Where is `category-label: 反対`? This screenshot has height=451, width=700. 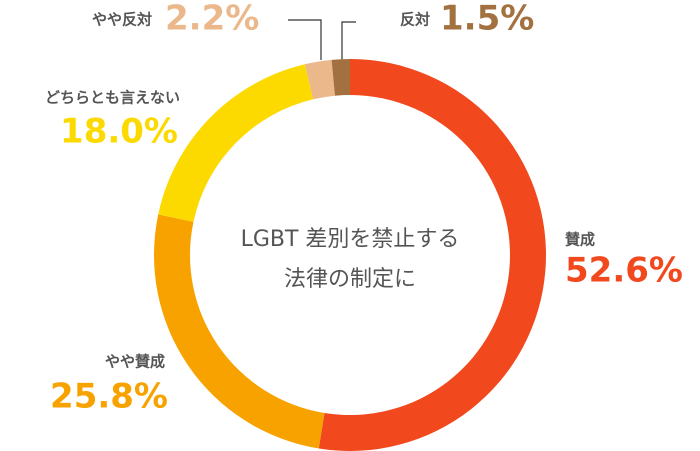 category-label: 反対 is located at coordinates (415, 20).